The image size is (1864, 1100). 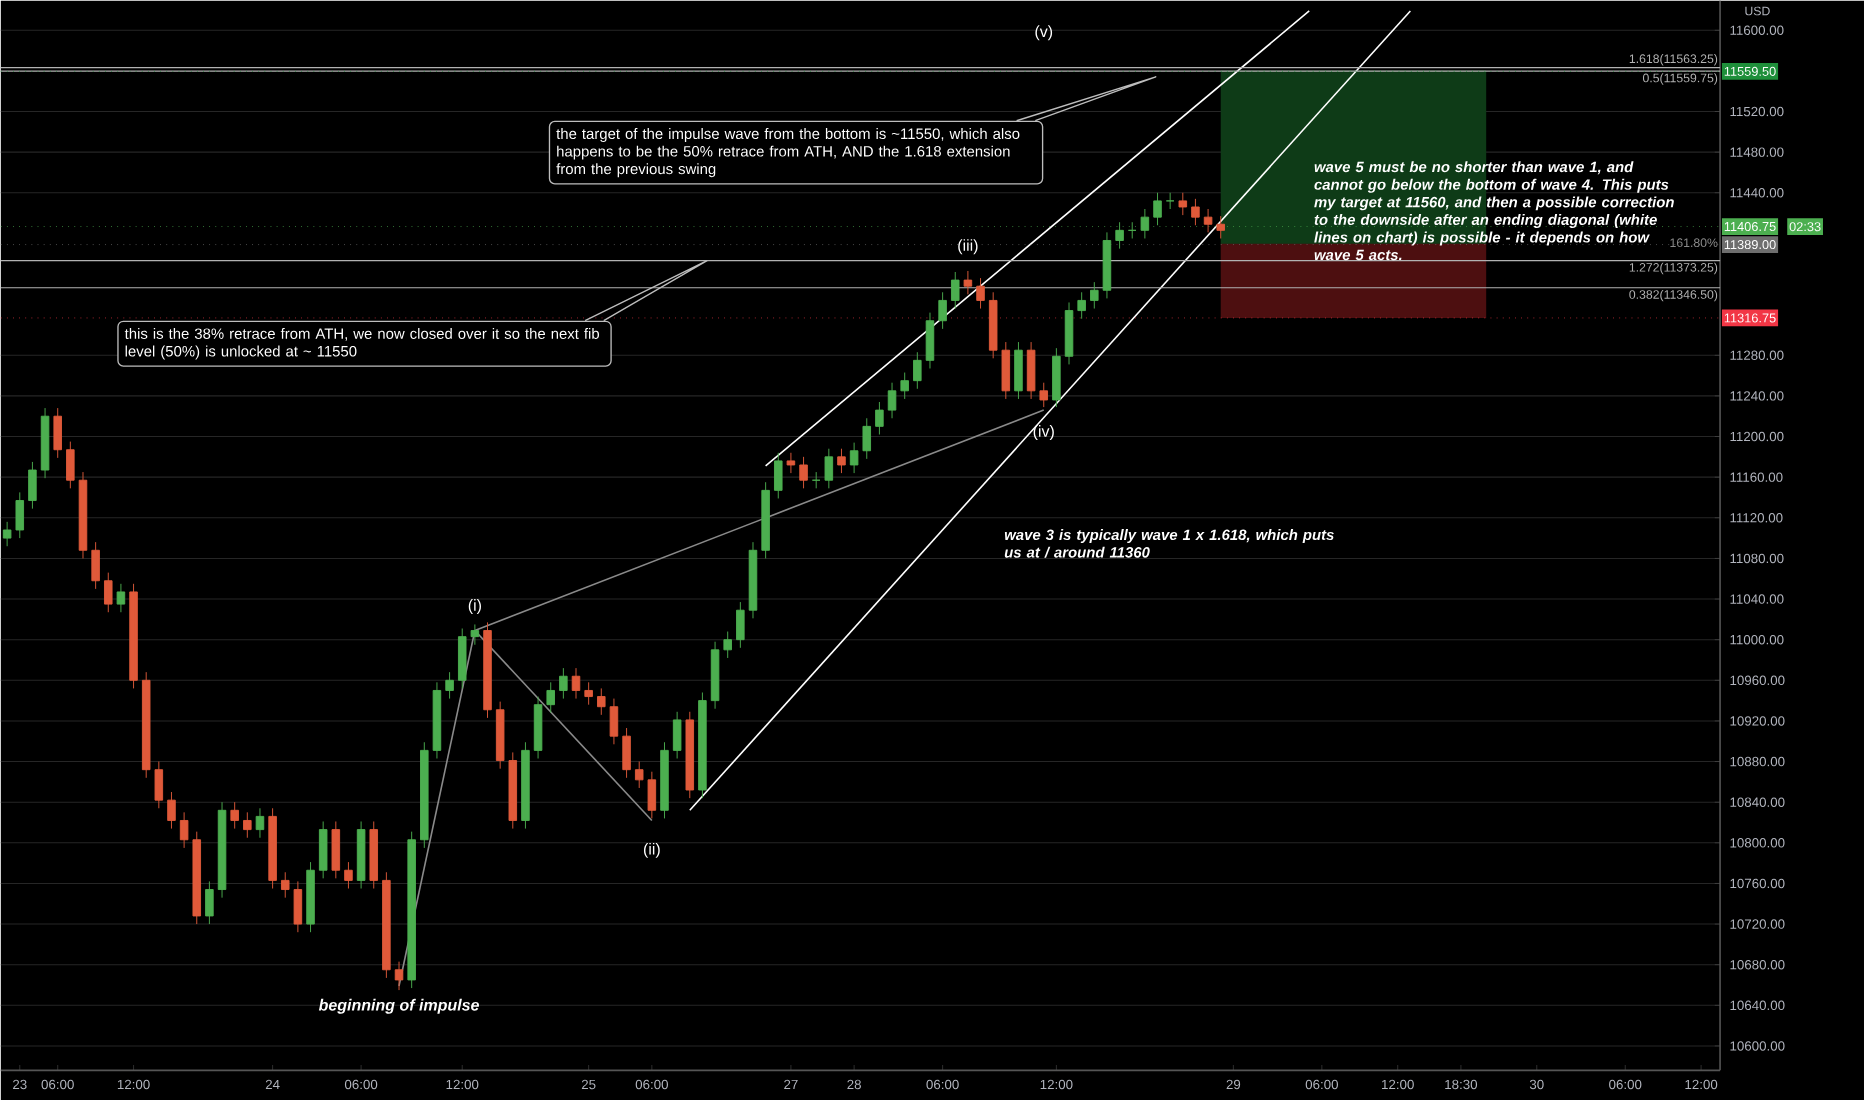 What do you see at coordinates (1043, 432) in the screenshot?
I see `annotation: (iv)` at bounding box center [1043, 432].